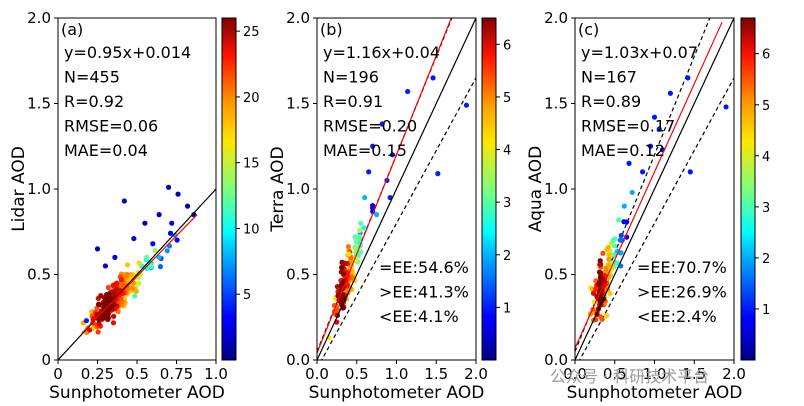 This screenshot has height=406, width=804. I want to click on y-tick-label: 0.0, so click(298, 360).